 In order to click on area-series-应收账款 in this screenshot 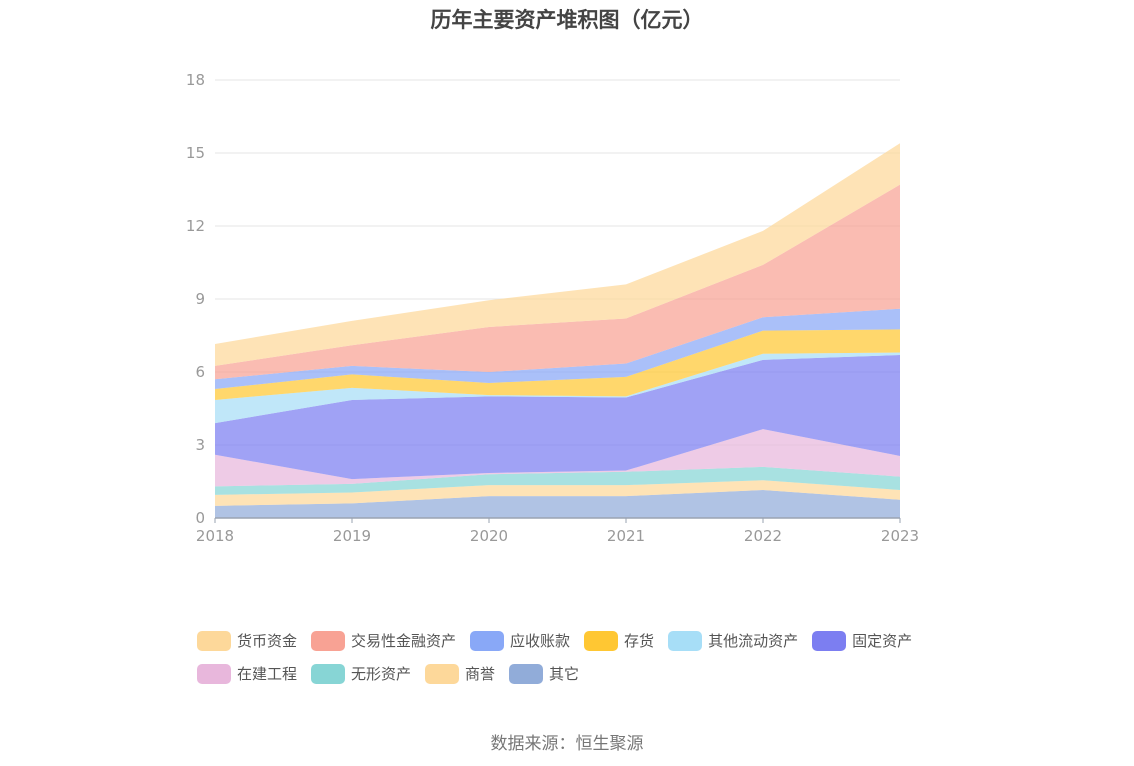, I will do `click(557, 349)`.